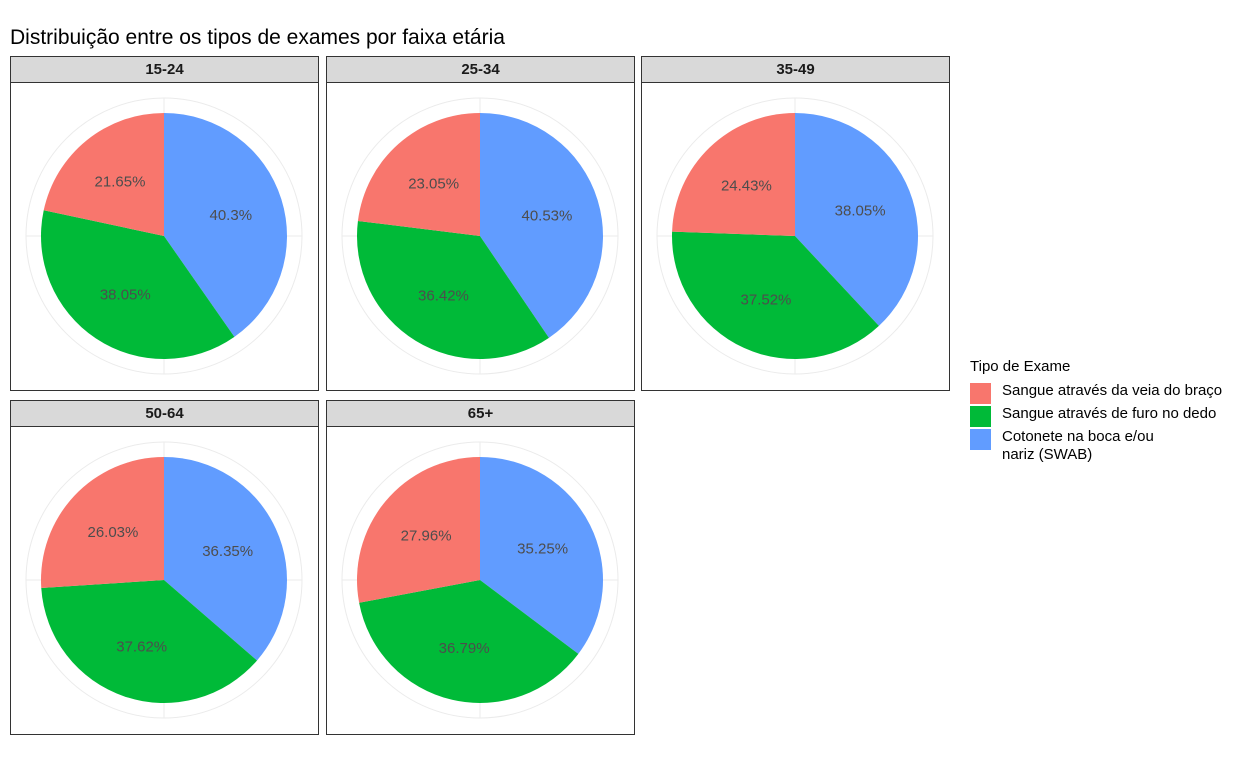 The width and height of the screenshot is (1248, 768). What do you see at coordinates (426, 535) in the screenshot?
I see `slice-data-label: 27.96%` at bounding box center [426, 535].